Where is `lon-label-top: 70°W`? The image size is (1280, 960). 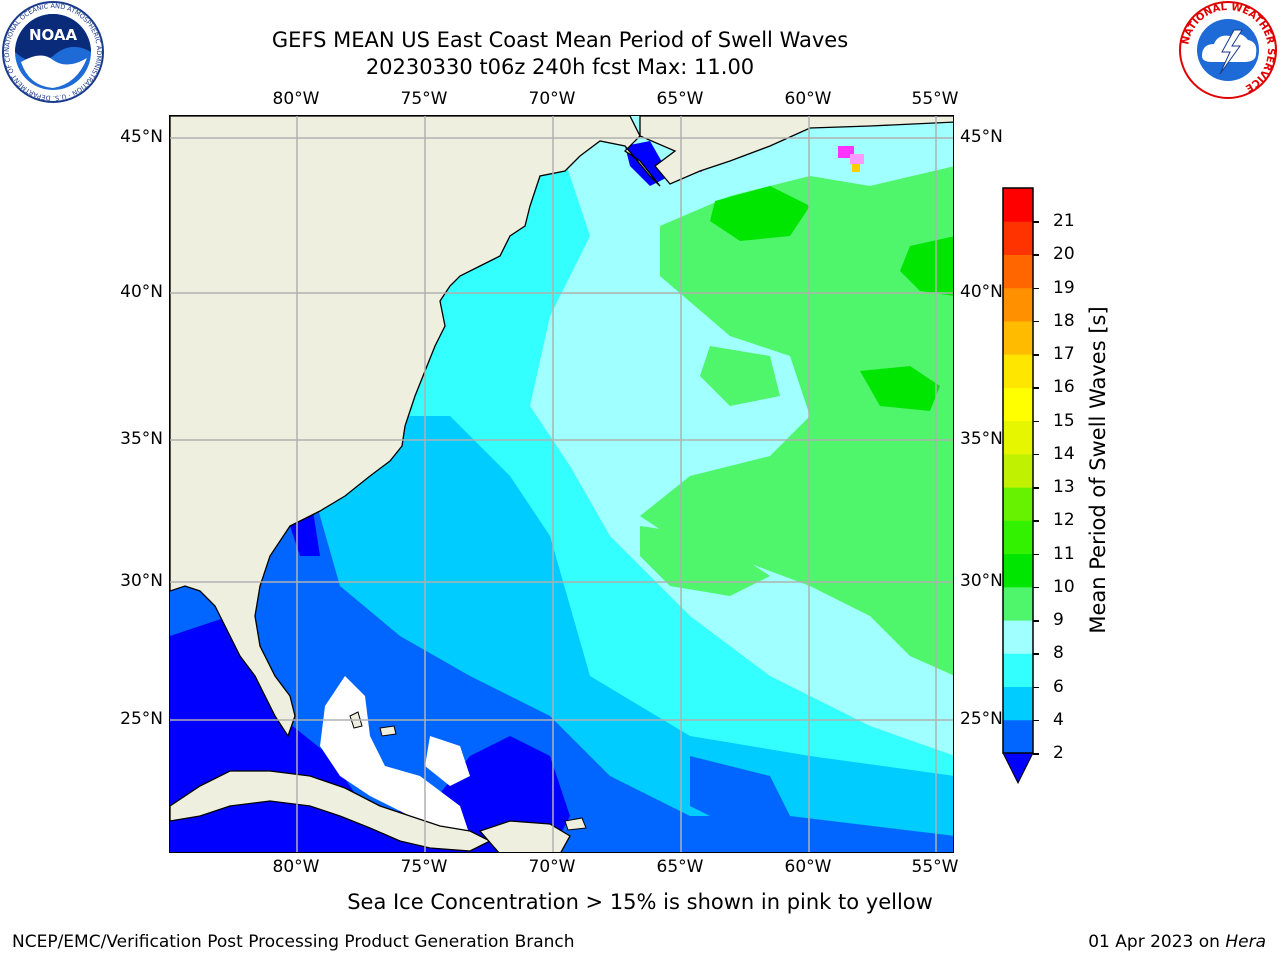
lon-label-top: 70°W is located at coordinates (552, 99).